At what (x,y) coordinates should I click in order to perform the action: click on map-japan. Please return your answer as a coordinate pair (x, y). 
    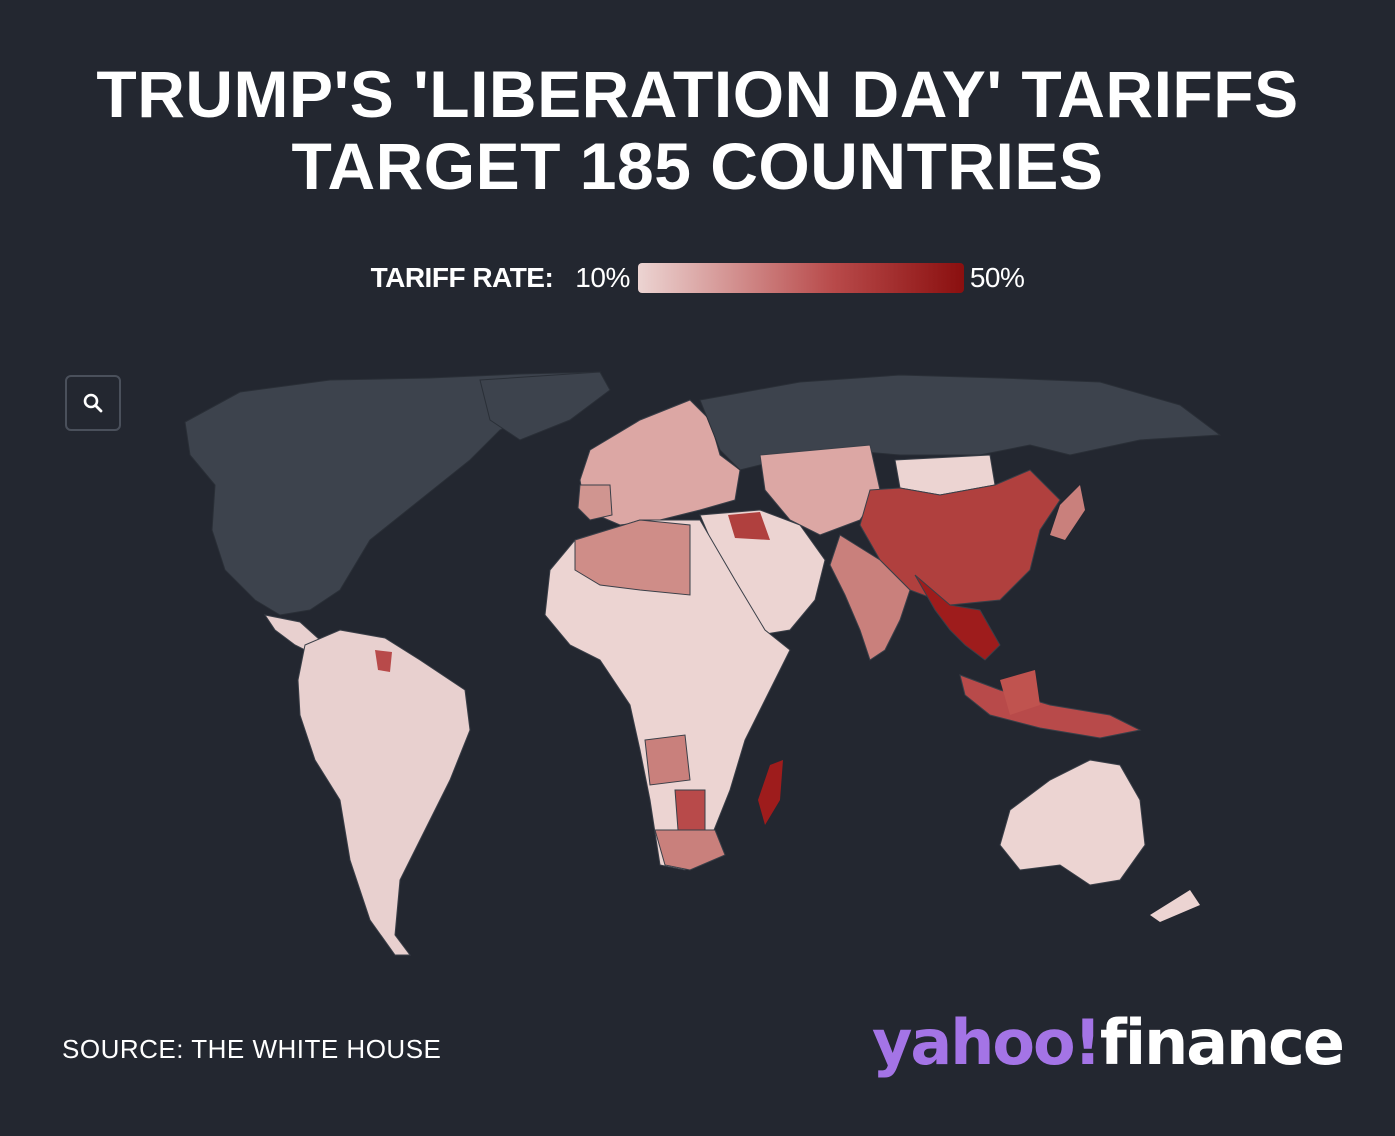
    Looking at the image, I should click on (1067, 512).